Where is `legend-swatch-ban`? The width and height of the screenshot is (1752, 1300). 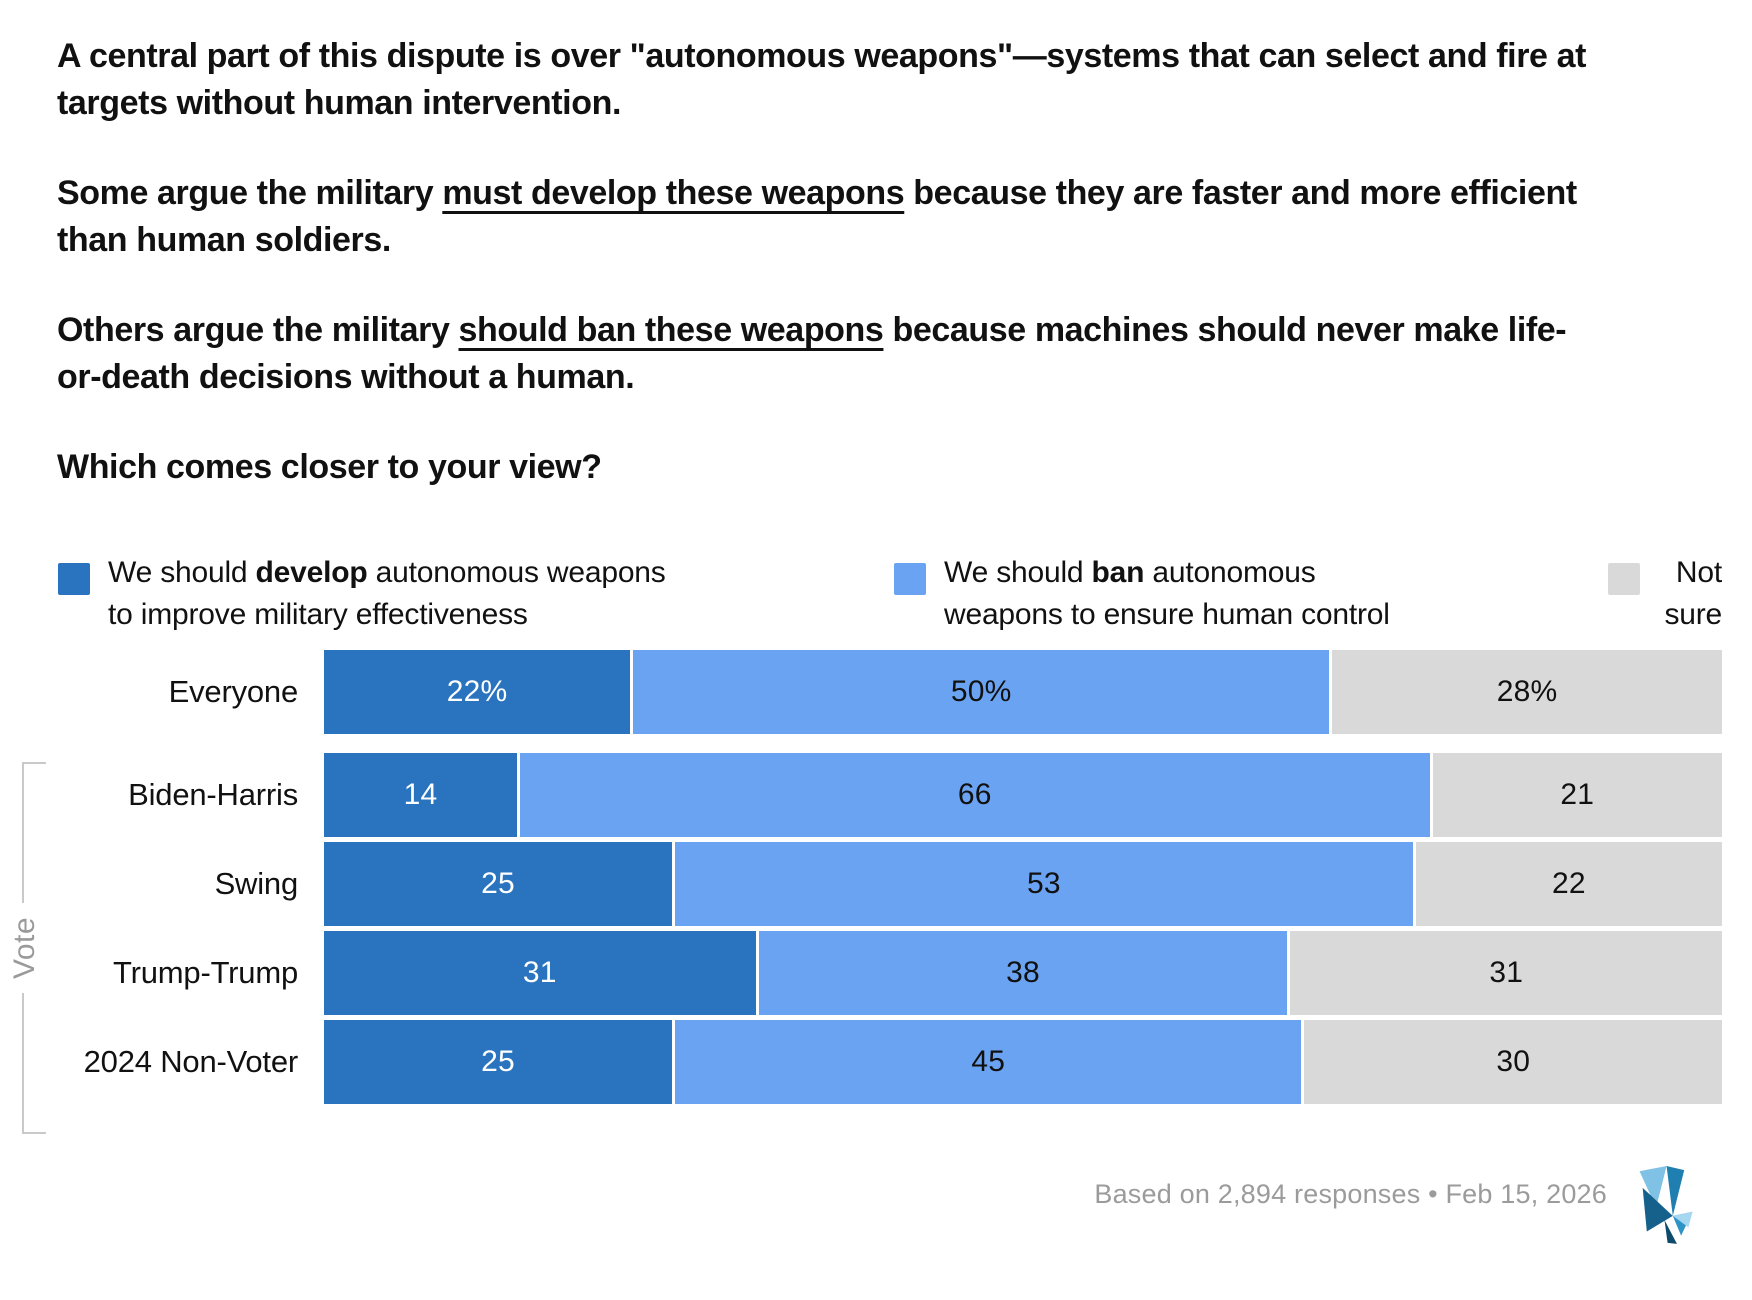 legend-swatch-ban is located at coordinates (910, 579).